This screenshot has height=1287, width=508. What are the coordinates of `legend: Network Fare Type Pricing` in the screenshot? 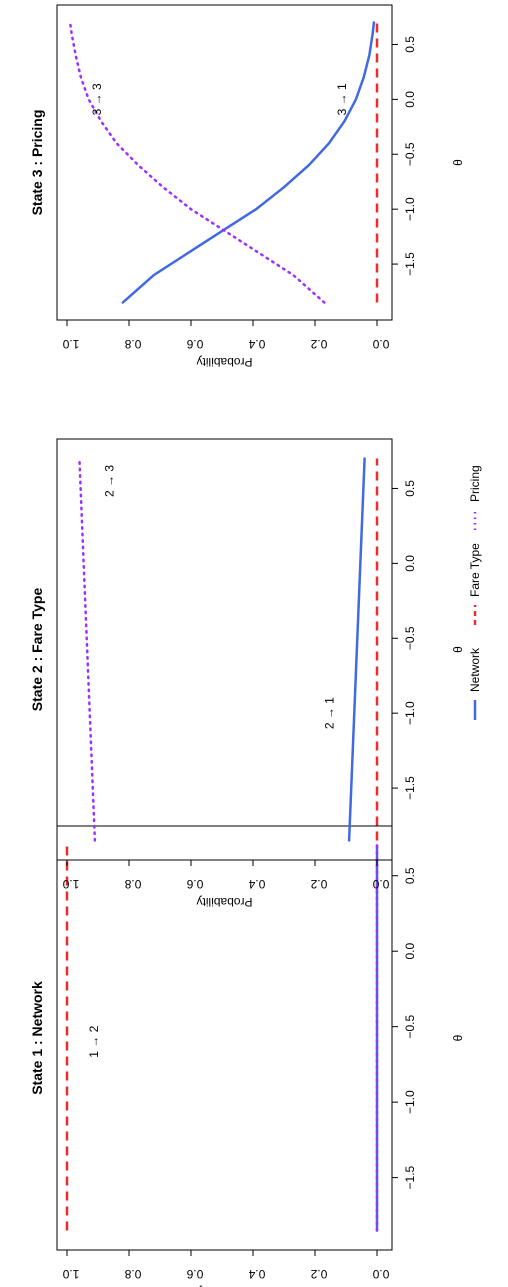 It's located at (475, 592).